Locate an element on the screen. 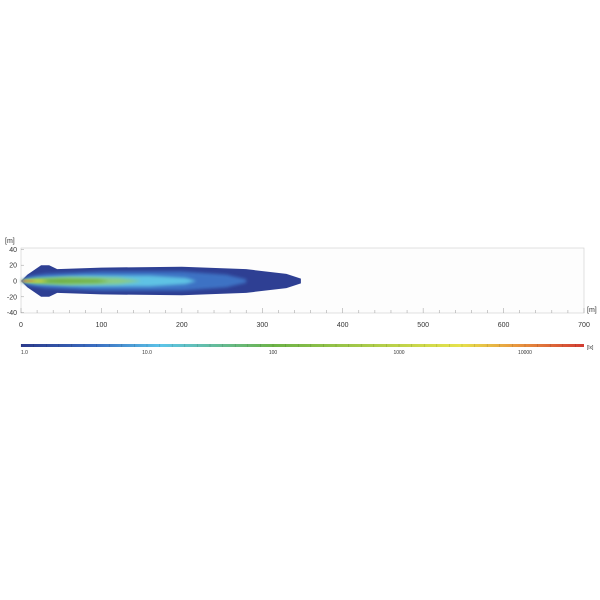 The width and height of the screenshot is (600, 600). colorbar-tick-label: 1.0 is located at coordinates (24, 353).